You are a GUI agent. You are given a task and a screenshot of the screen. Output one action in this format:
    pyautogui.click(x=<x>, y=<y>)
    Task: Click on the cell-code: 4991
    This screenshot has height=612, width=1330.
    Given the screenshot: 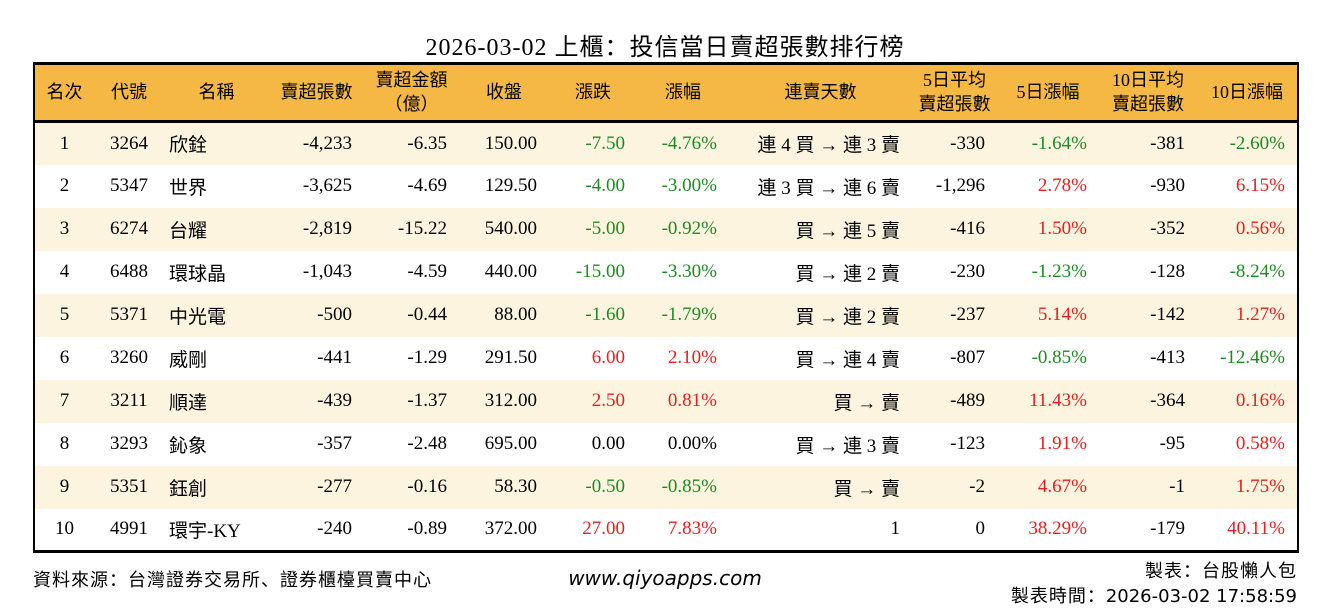 What is the action you would take?
    pyautogui.click(x=129, y=529)
    